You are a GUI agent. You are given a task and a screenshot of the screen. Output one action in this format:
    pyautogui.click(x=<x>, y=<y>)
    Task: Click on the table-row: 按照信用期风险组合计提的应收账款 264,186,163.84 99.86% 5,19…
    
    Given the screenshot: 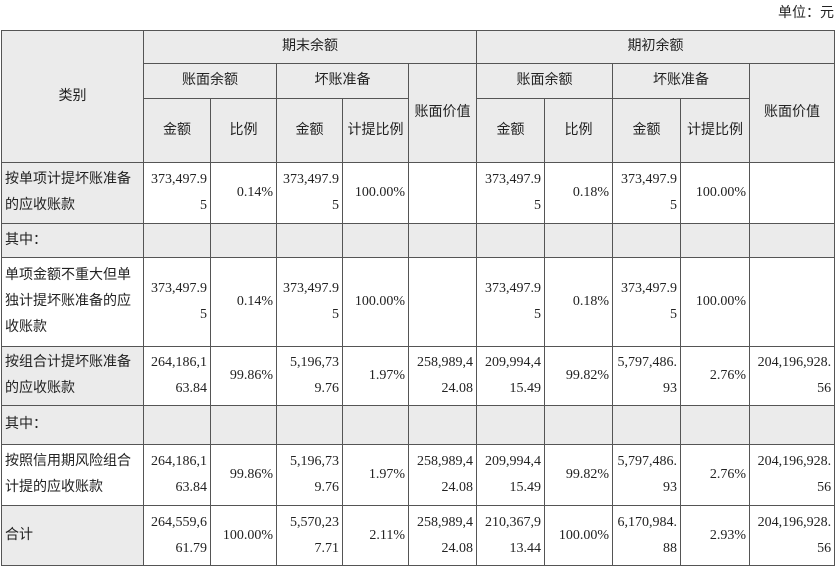 What is the action you would take?
    pyautogui.click(x=418, y=475)
    